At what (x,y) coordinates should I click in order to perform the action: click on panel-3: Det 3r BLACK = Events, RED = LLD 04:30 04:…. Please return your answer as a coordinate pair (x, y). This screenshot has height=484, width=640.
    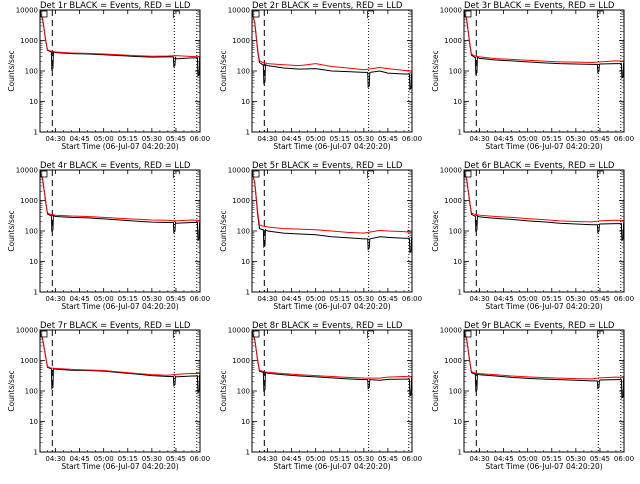
    Looking at the image, I should click on (532, 76).